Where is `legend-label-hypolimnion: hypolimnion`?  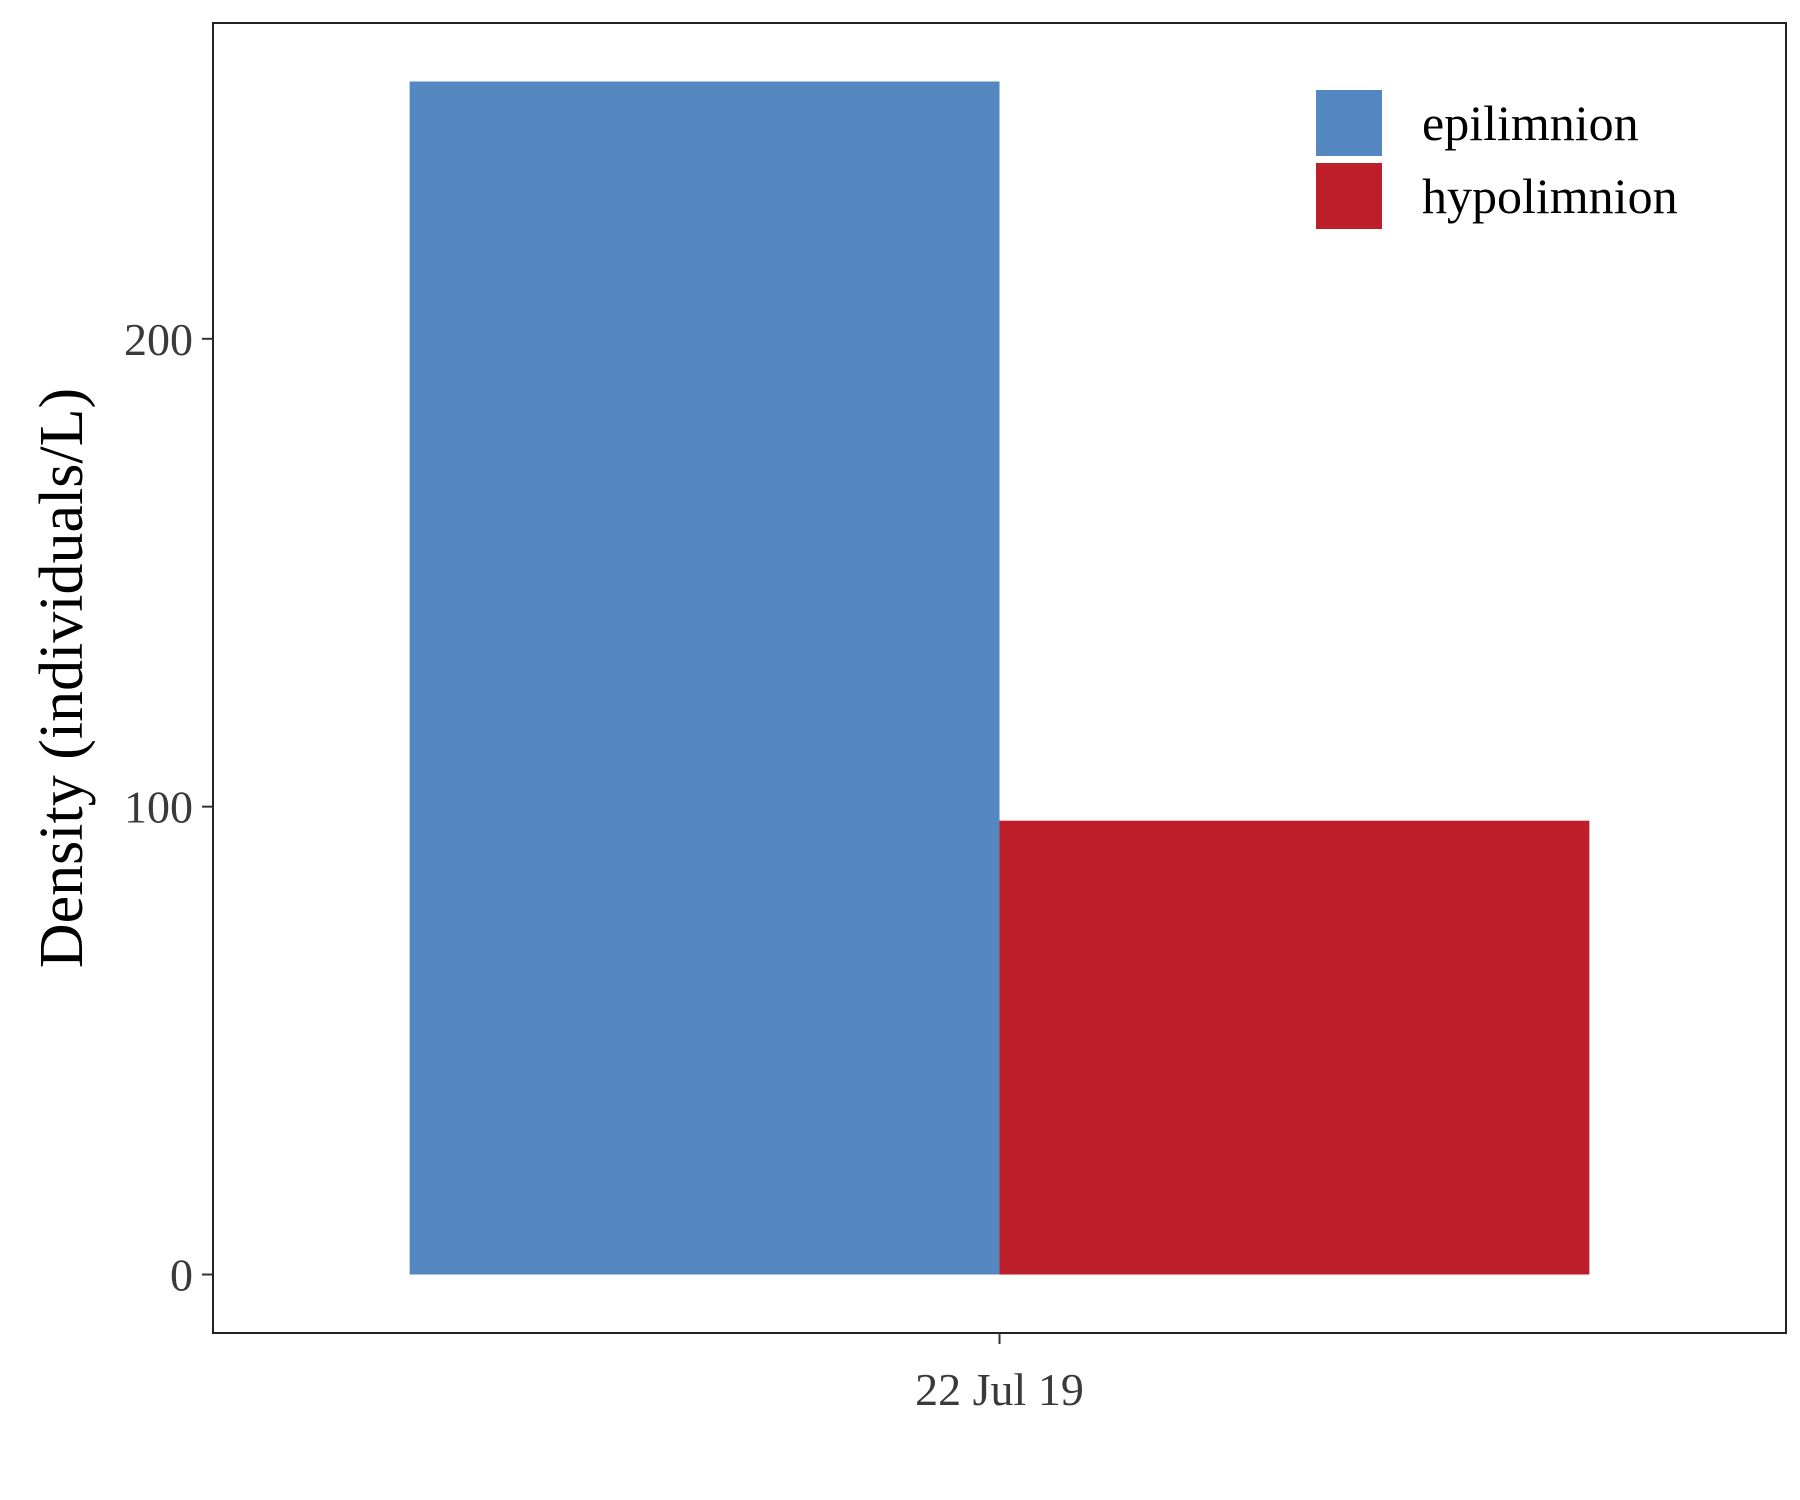 legend-label-hypolimnion: hypolimnion is located at coordinates (1550, 196).